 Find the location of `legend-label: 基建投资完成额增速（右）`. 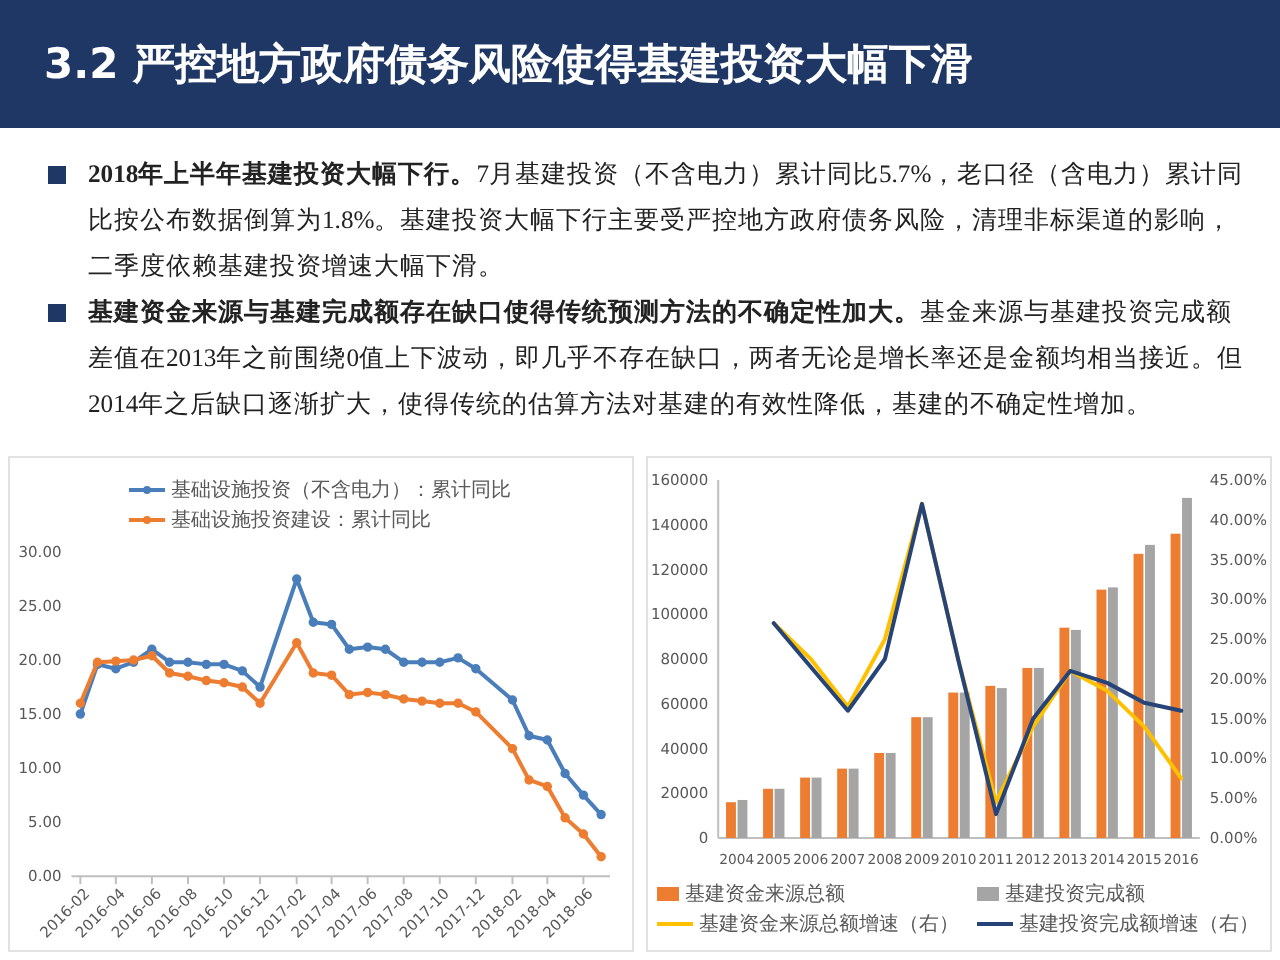

legend-label: 基建投资完成额增速（右） is located at coordinates (1139, 923).